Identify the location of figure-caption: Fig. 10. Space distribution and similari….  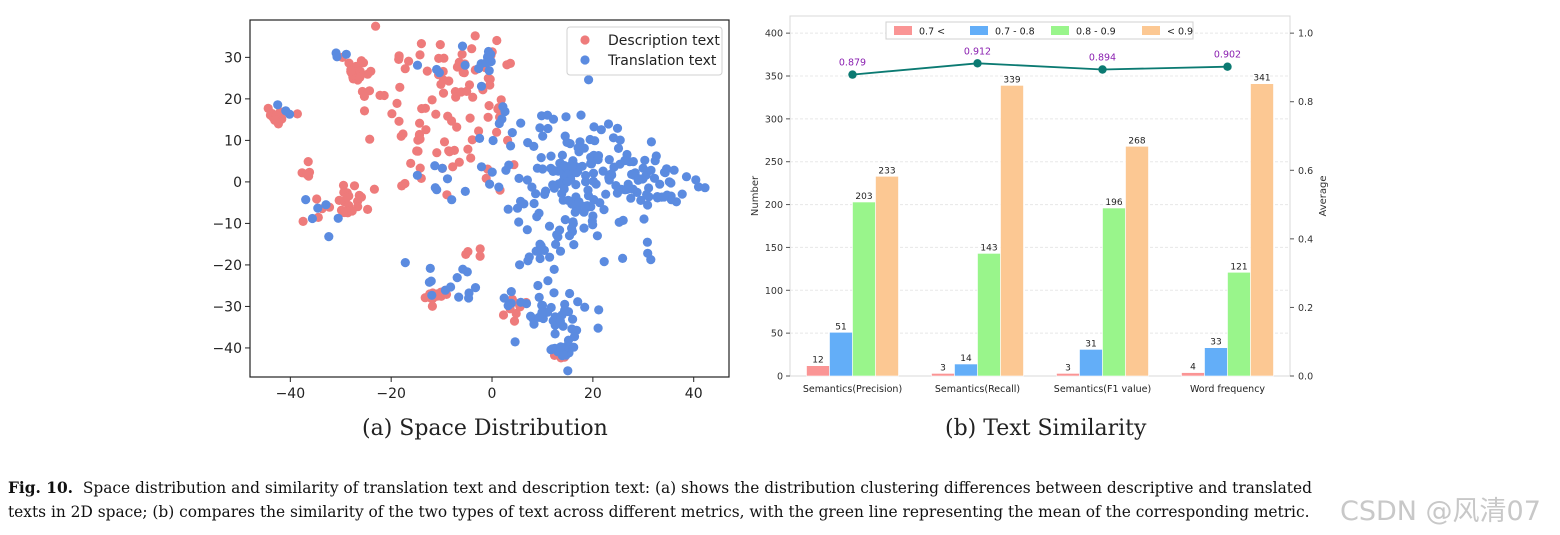
(668, 500).